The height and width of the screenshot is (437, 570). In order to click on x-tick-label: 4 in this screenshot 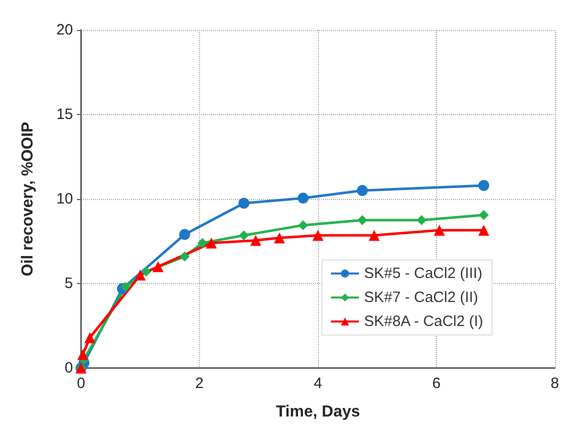, I will do `click(318, 383)`.